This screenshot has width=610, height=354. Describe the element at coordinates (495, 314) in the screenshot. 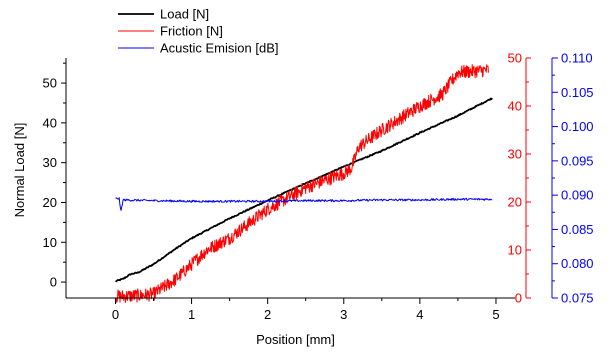

I see `x-tick-label-5: 5` at that location.